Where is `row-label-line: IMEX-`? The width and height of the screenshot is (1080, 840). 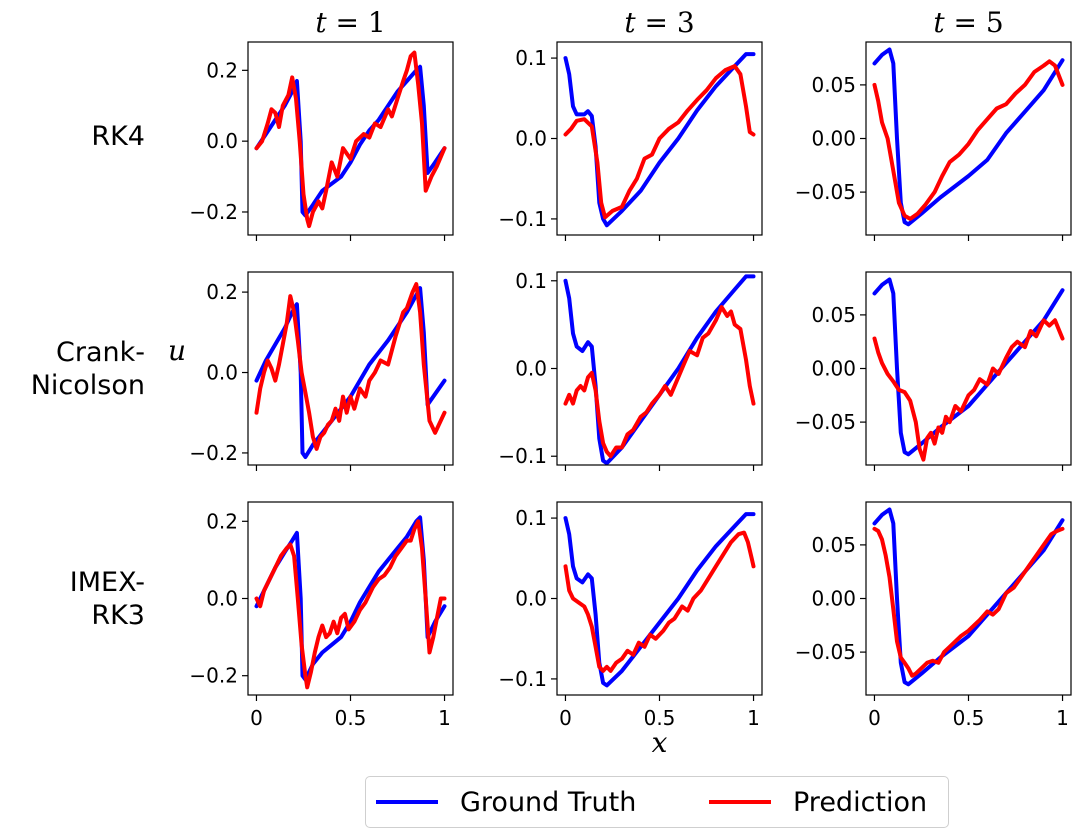
row-label-line: IMEX- is located at coordinates (107, 582).